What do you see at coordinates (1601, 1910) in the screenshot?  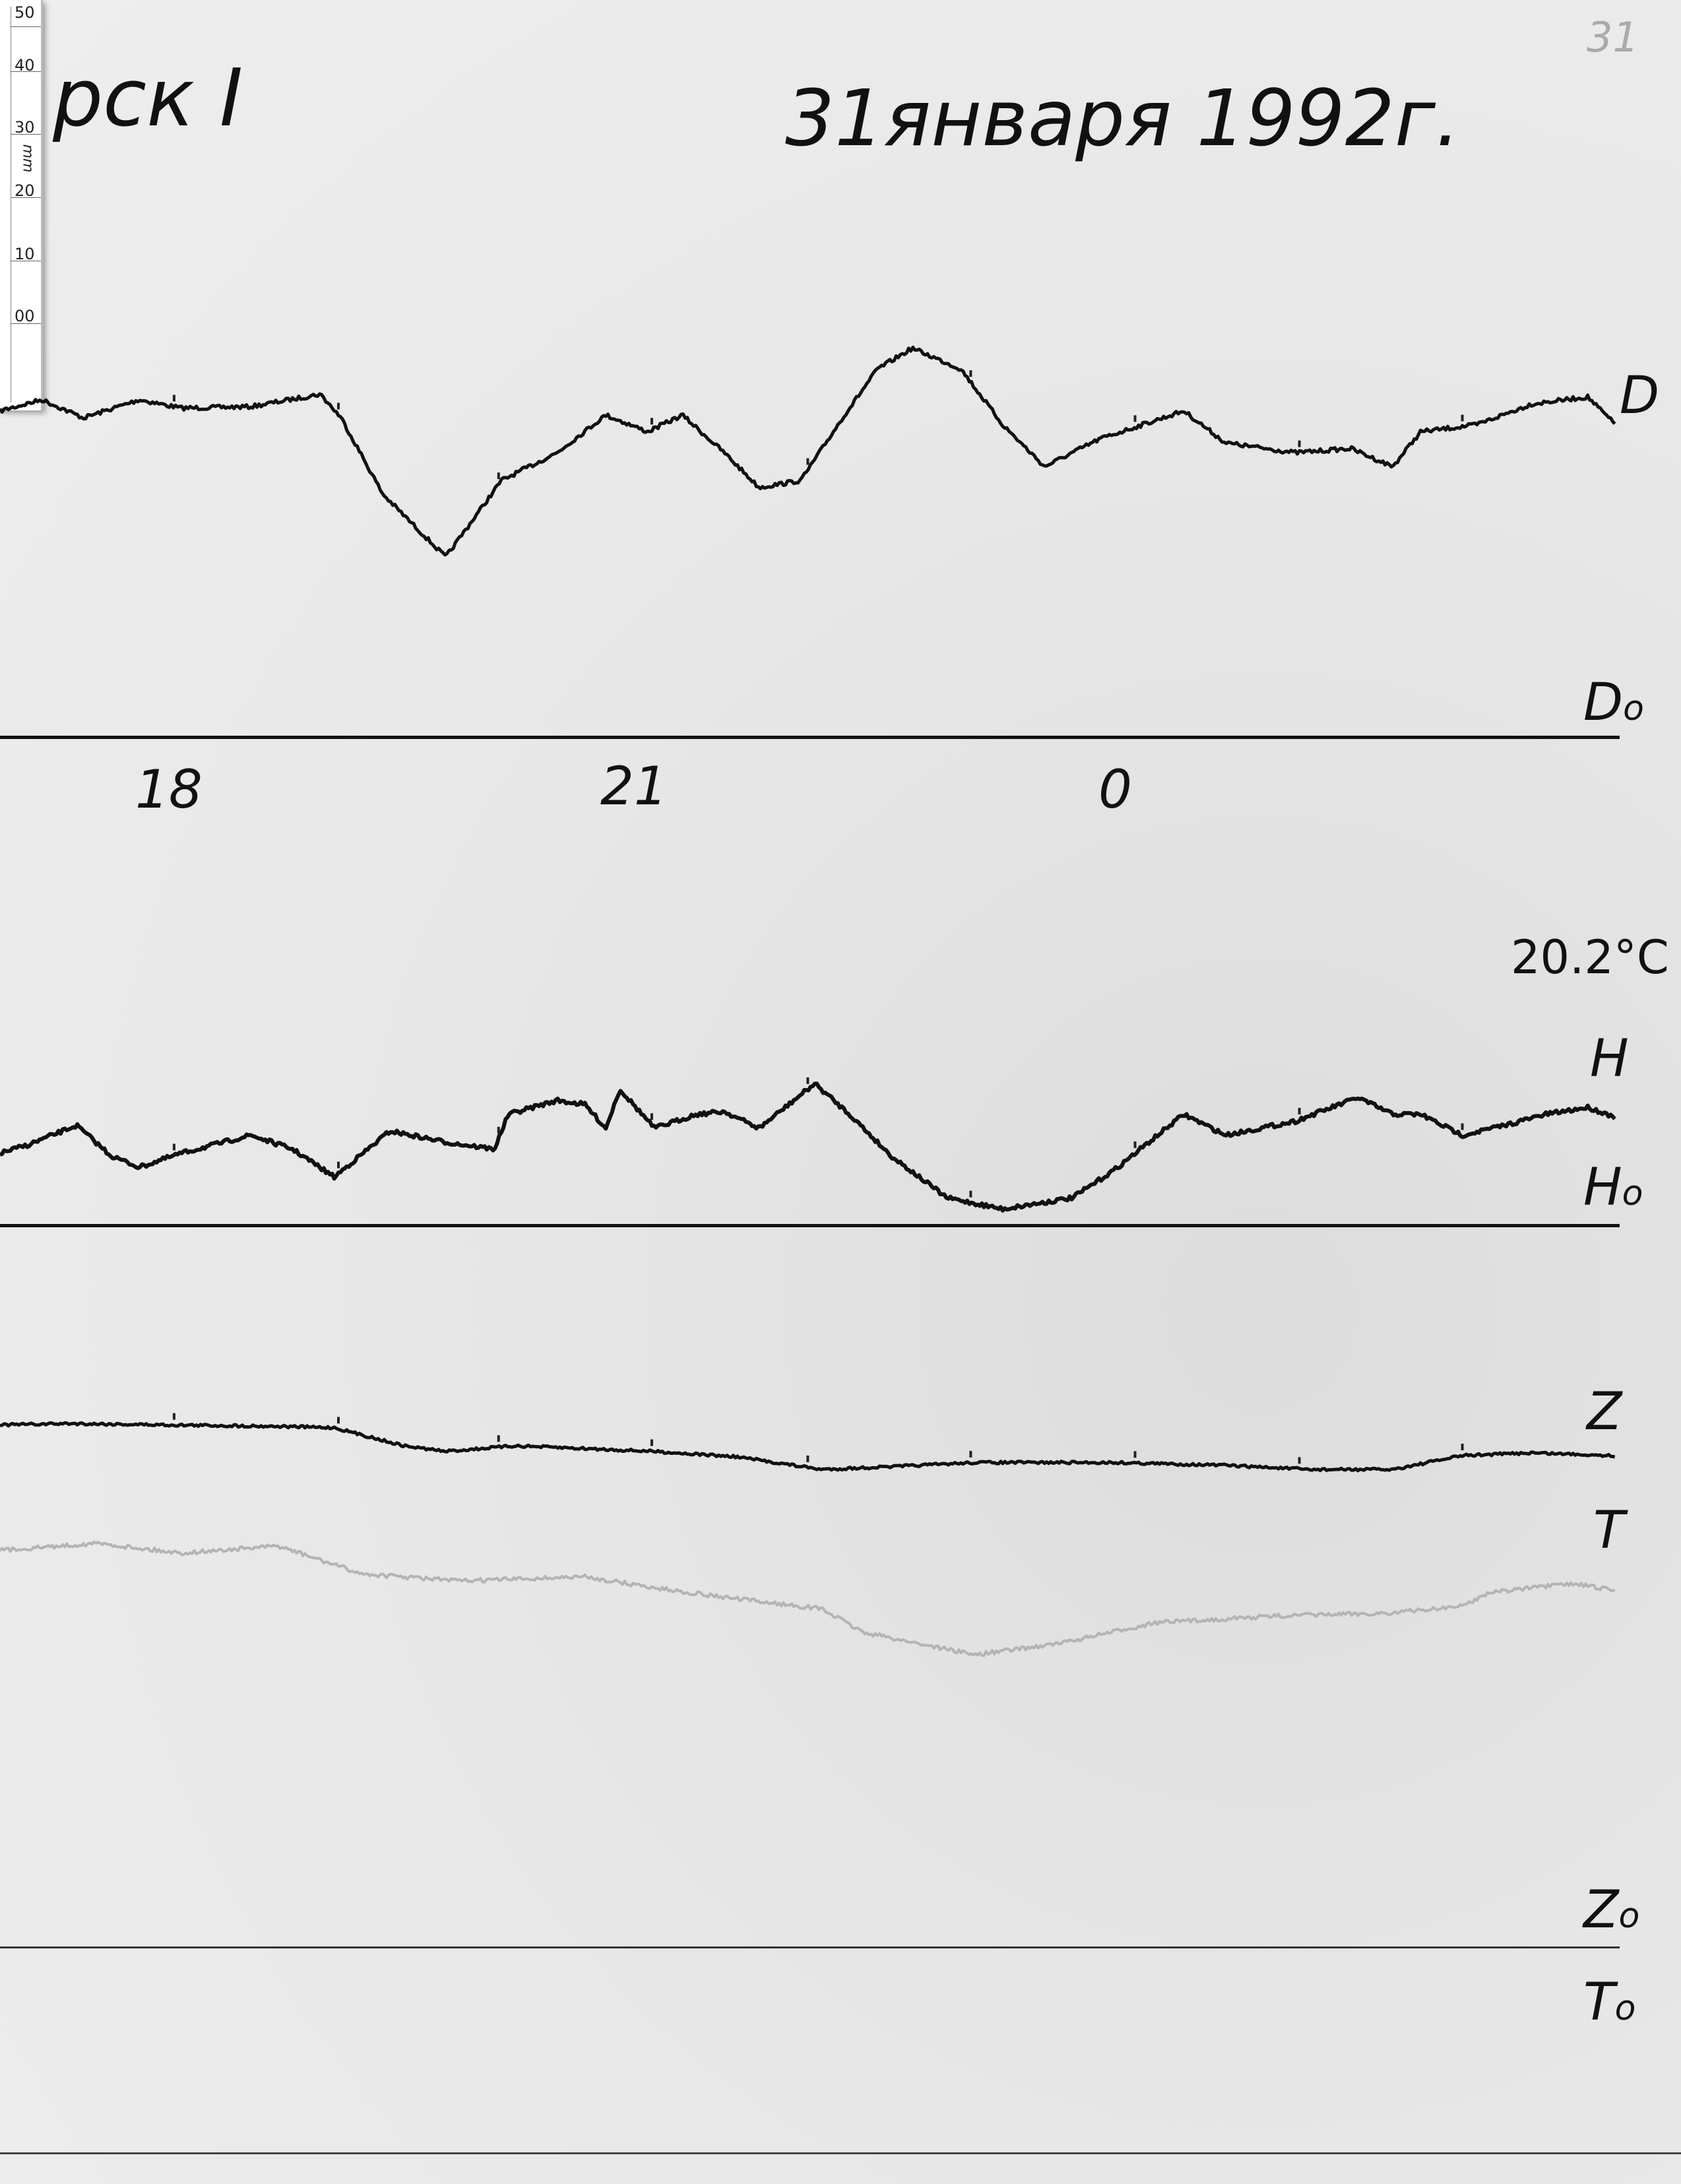 I see `z-baseline-letter: Z` at bounding box center [1601, 1910].